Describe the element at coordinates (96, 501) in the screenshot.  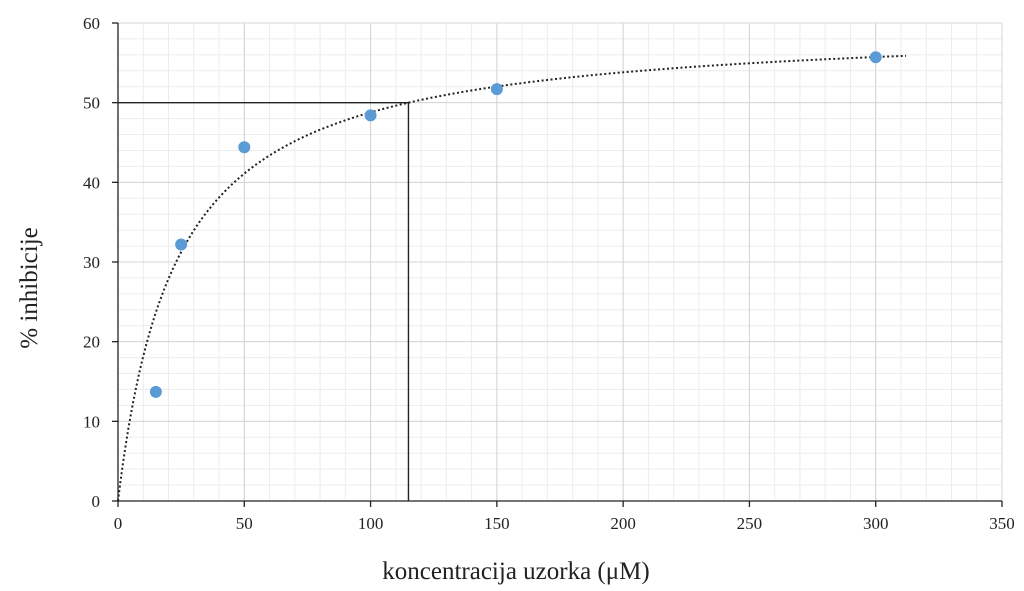
I see `y-tick-label: 0` at that location.